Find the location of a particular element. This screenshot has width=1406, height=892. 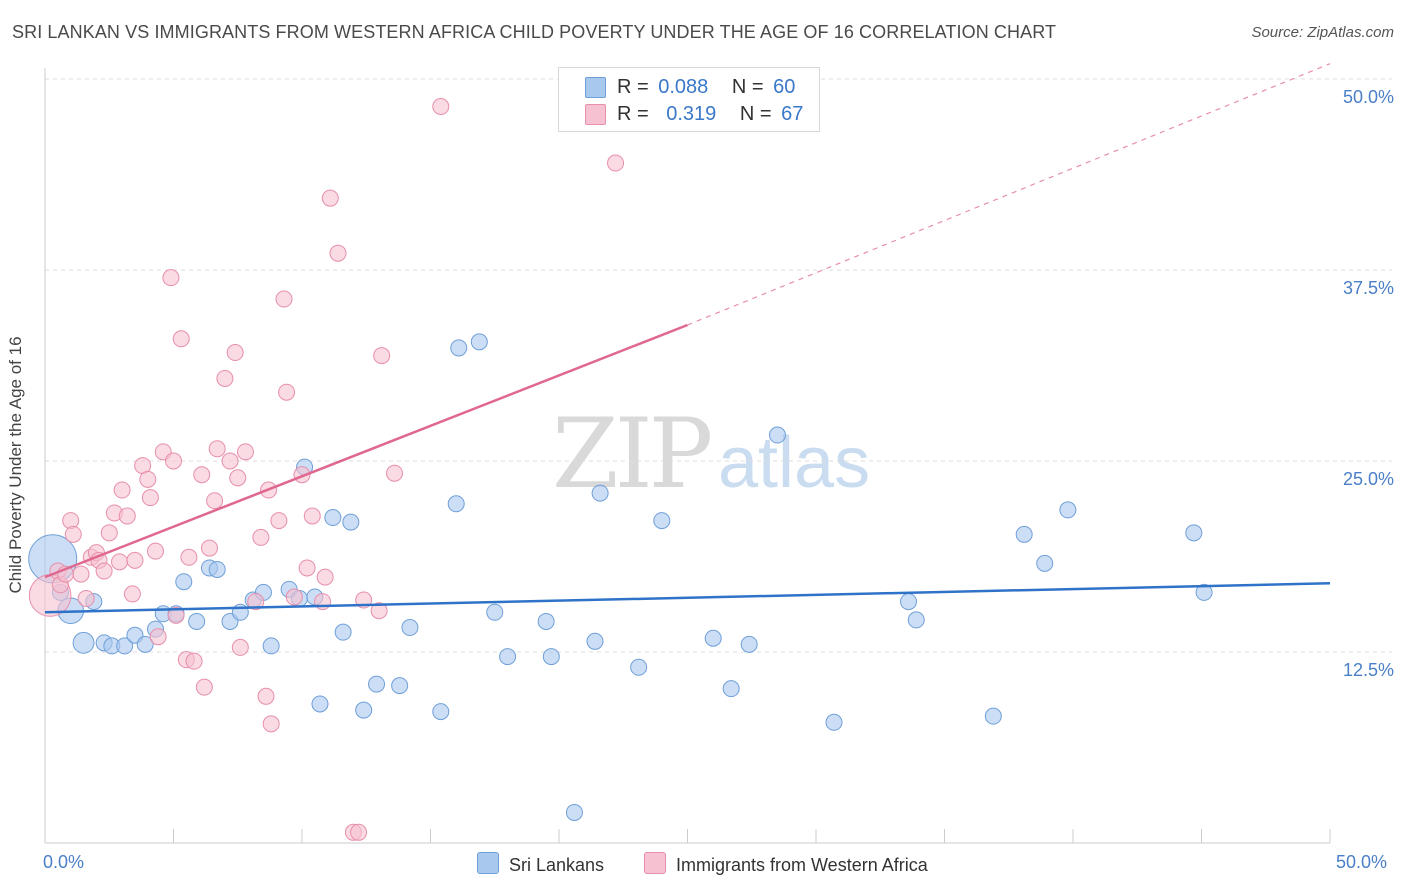

legend-r-value: 0.088 is located at coordinates (683, 87).